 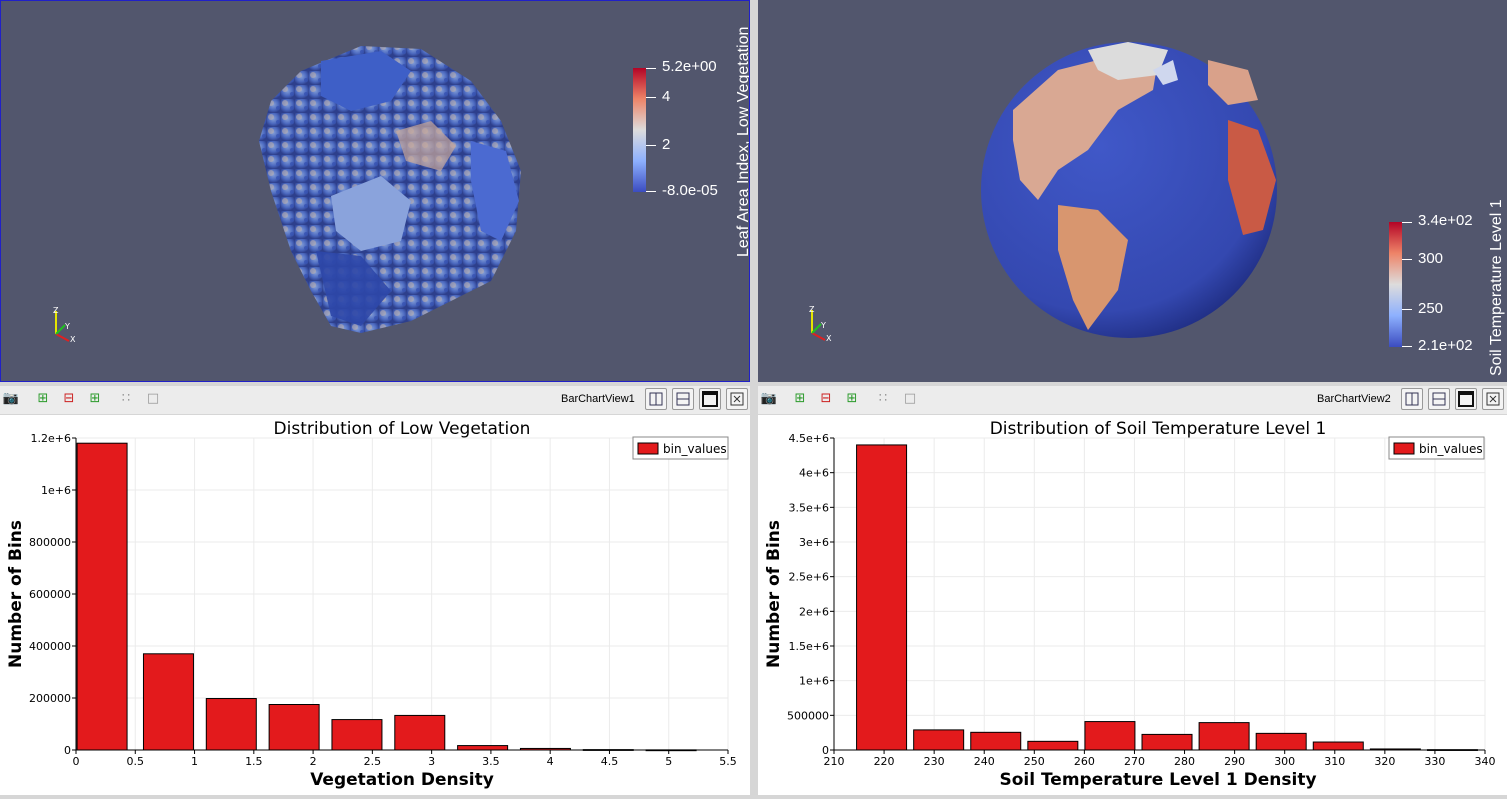 I want to click on orientation-axes-right: Z Y X, so click(x=820, y=324).